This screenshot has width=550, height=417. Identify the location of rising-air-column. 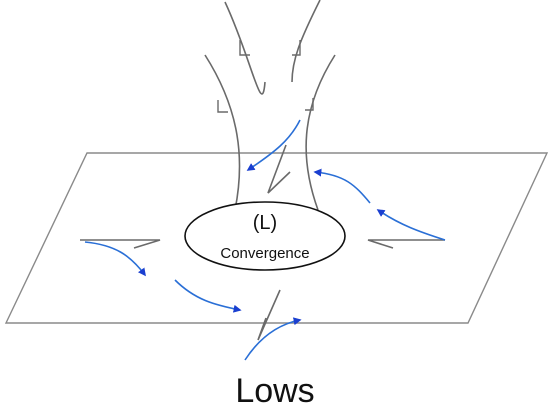
(270, 105).